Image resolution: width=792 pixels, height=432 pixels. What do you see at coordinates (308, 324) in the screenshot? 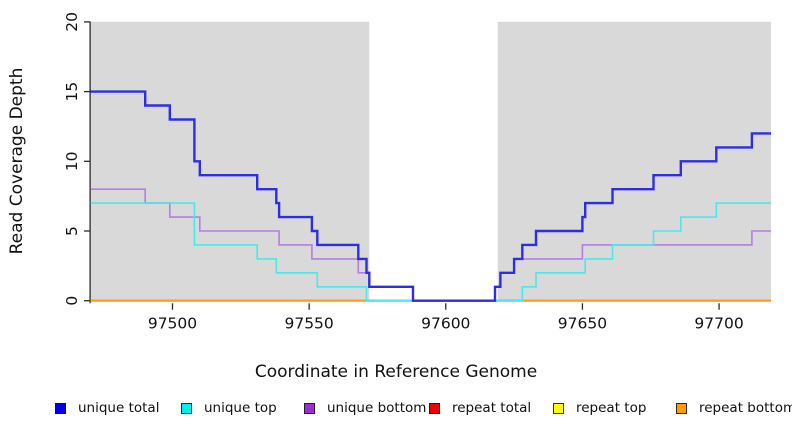
I see `x-tick-label: 97550` at bounding box center [308, 324].